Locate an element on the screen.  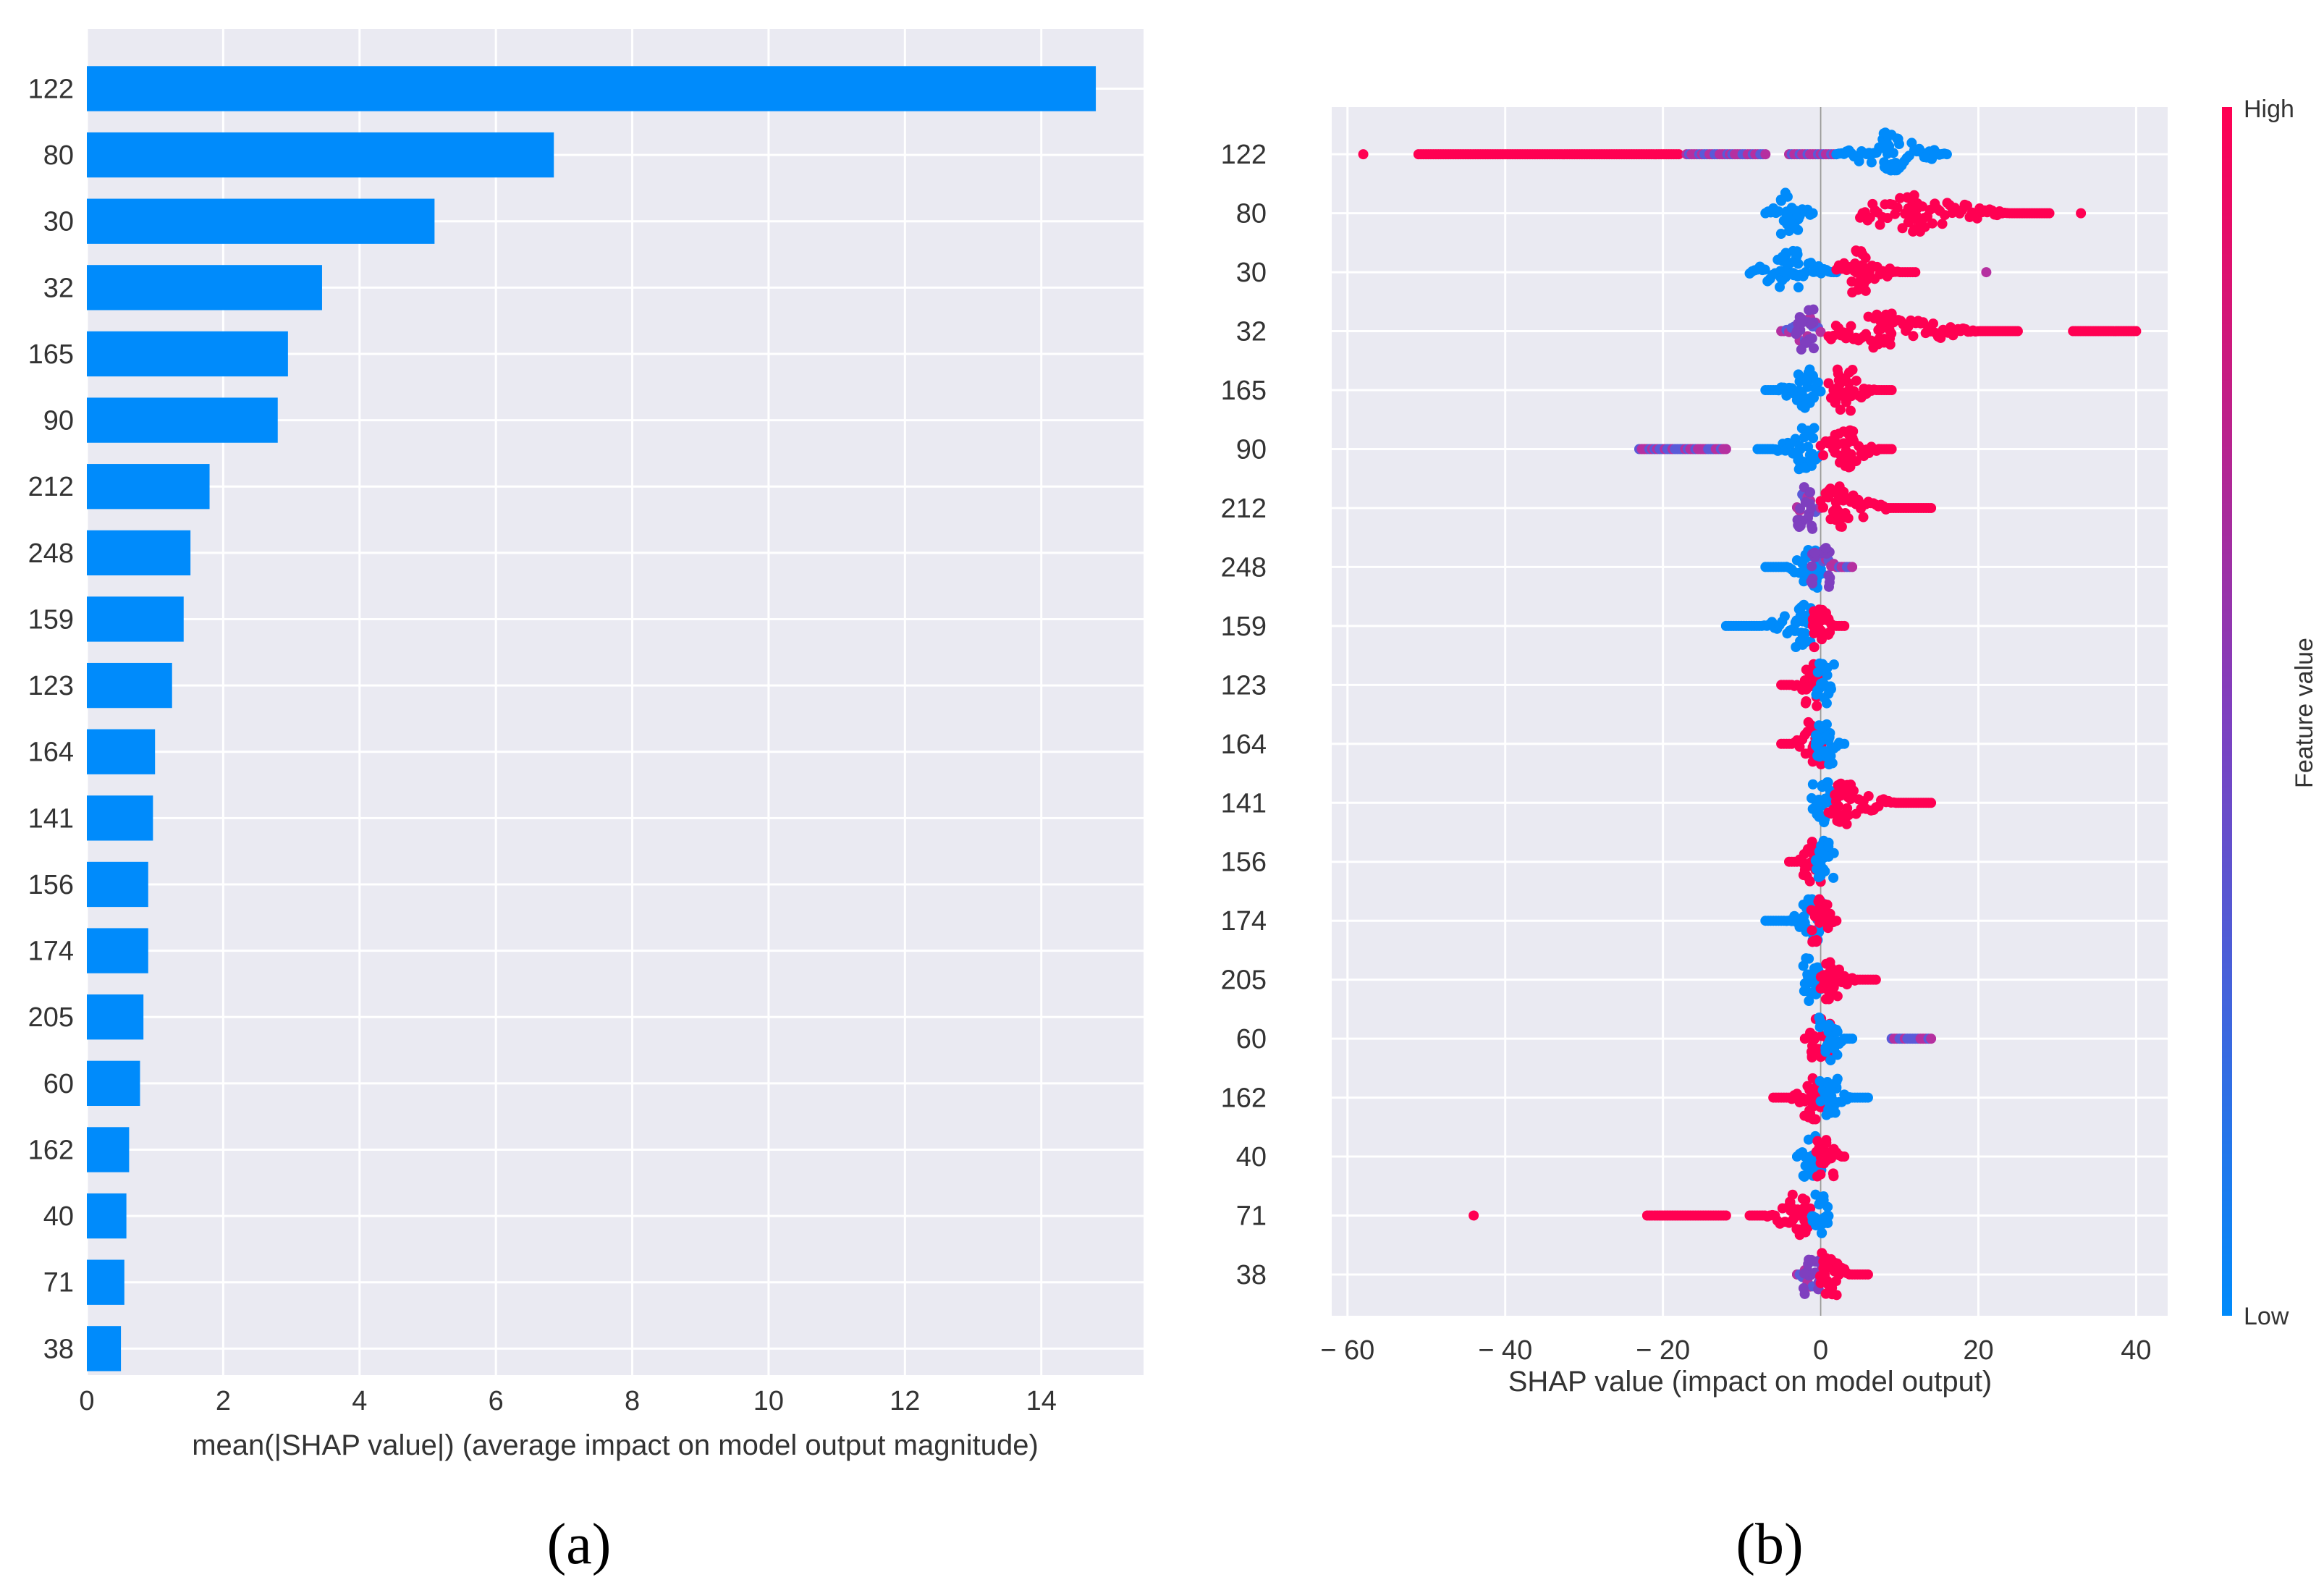
chart-b-y-tick: 164 is located at coordinates (1244, 745).